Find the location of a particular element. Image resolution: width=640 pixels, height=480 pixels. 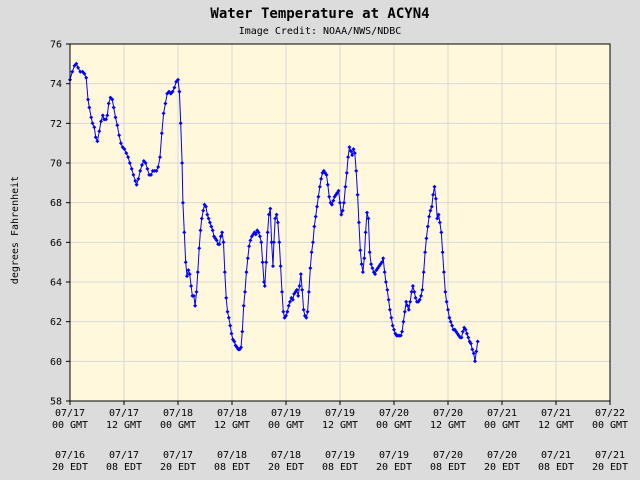

y-tick-label: 68 is located at coordinates (56, 203).